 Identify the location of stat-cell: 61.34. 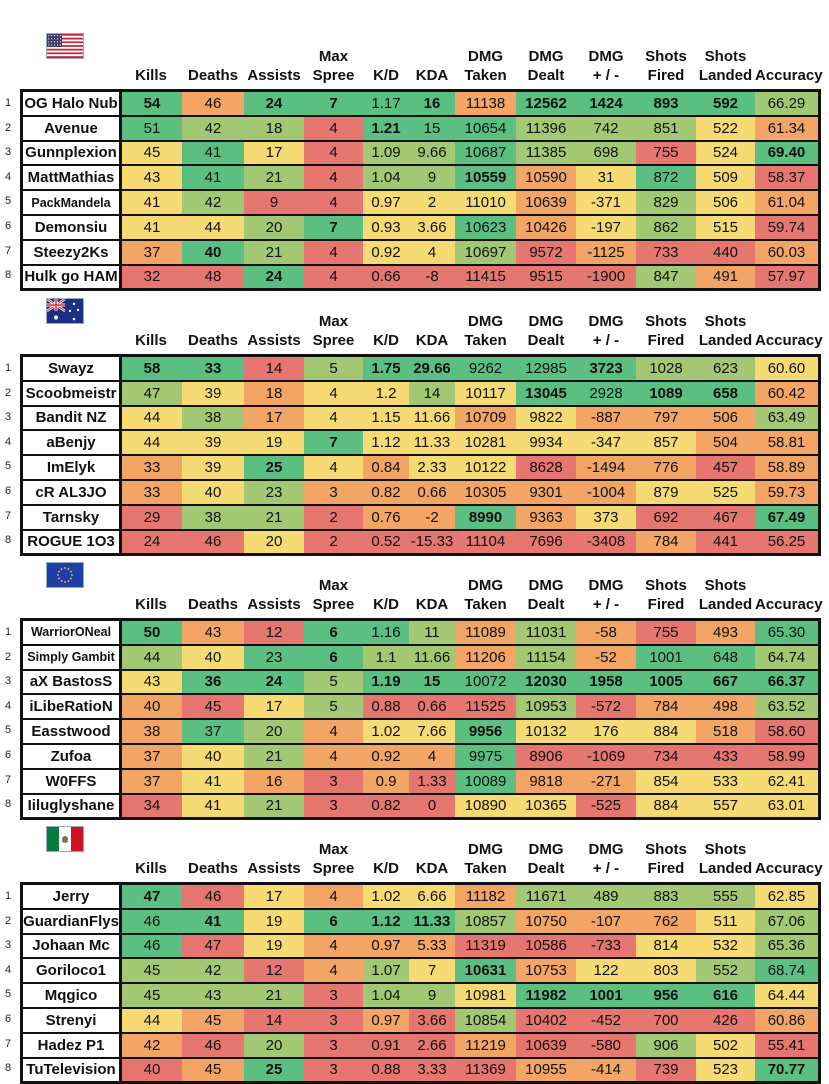
(787, 128).